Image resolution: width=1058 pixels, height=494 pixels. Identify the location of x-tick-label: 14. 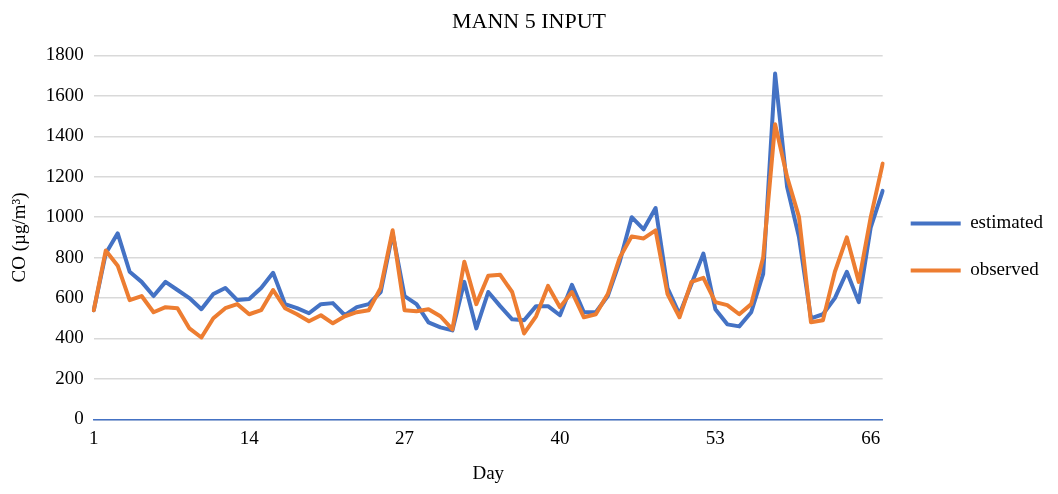
(249, 437).